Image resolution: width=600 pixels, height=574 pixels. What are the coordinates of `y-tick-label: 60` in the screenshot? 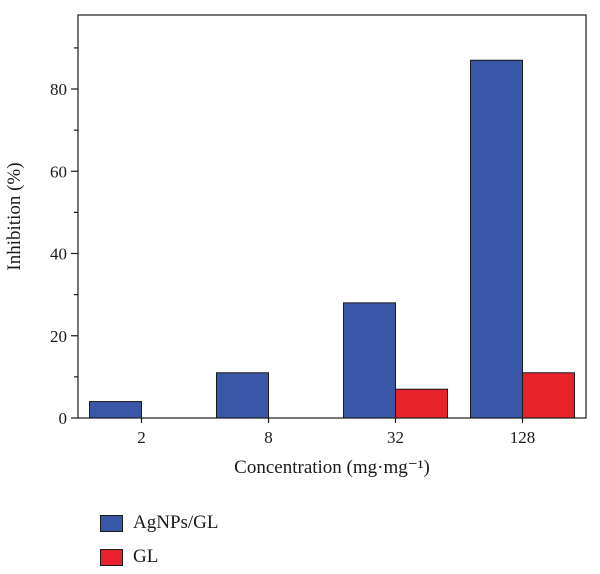 It's located at (58, 171).